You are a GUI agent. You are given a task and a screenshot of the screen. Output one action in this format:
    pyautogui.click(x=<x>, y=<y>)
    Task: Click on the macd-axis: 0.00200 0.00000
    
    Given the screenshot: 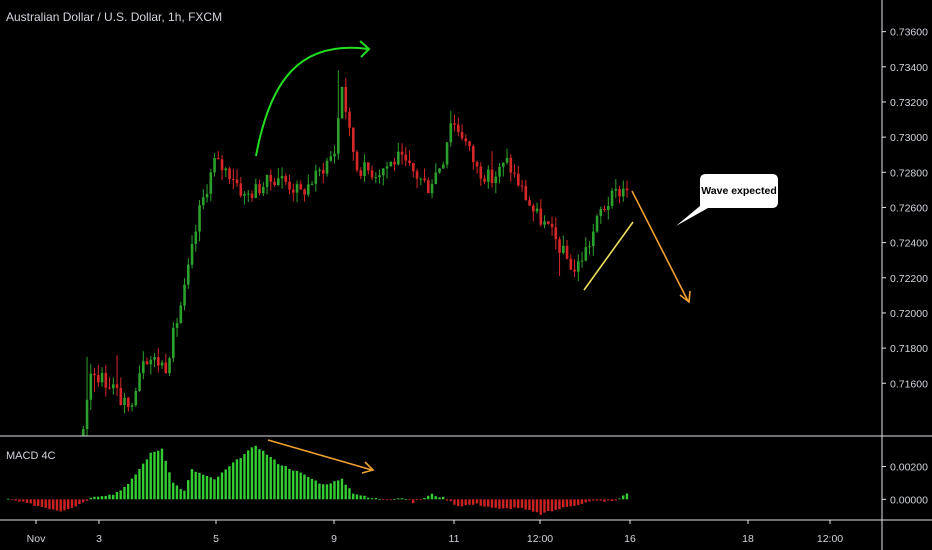 What is the action you would take?
    pyautogui.click(x=905, y=484)
    